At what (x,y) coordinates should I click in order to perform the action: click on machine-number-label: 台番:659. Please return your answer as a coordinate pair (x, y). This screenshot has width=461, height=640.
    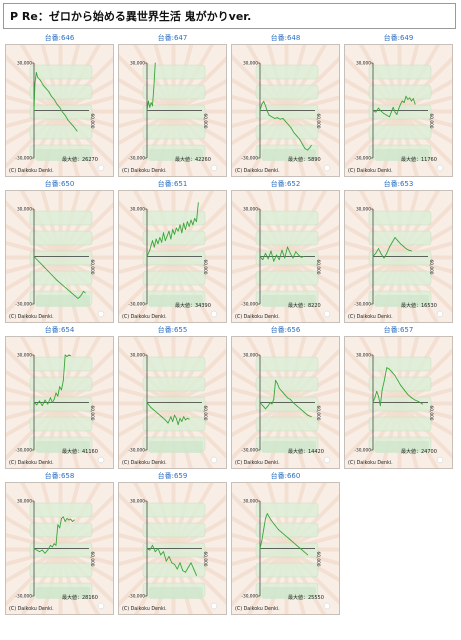
    Looking at the image, I should click on (172, 476).